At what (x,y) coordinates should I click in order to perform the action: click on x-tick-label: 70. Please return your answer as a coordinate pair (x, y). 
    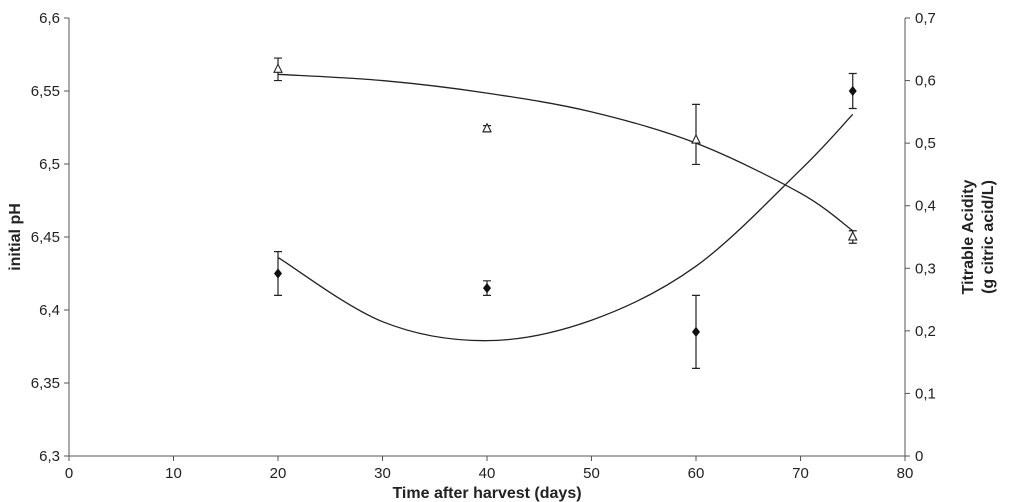
    Looking at the image, I should click on (800, 473).